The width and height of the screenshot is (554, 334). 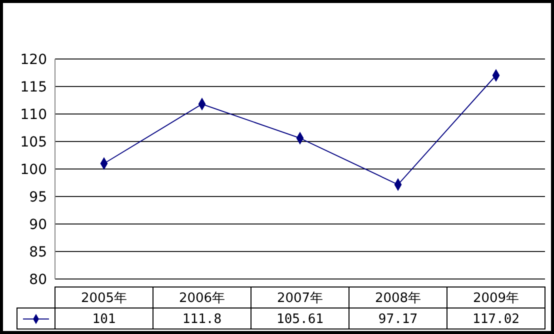 What do you see at coordinates (398, 298) in the screenshot?
I see `x-tick-label: 2008年` at bounding box center [398, 298].